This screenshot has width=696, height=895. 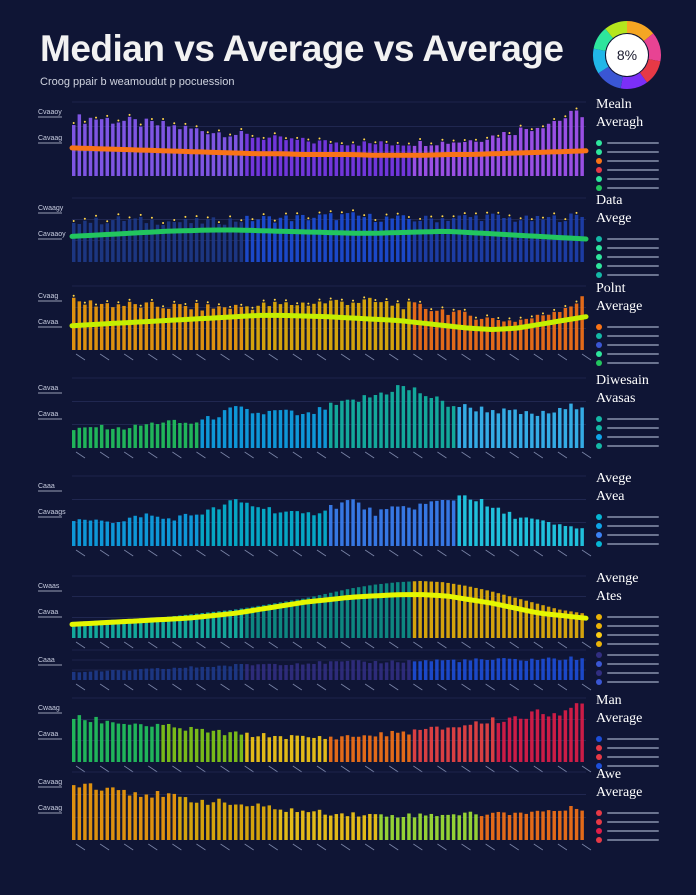 What do you see at coordinates (137, 82) in the screenshot?
I see `page-subtitle: Croog ppair b weamoudut p pocuession` at bounding box center [137, 82].